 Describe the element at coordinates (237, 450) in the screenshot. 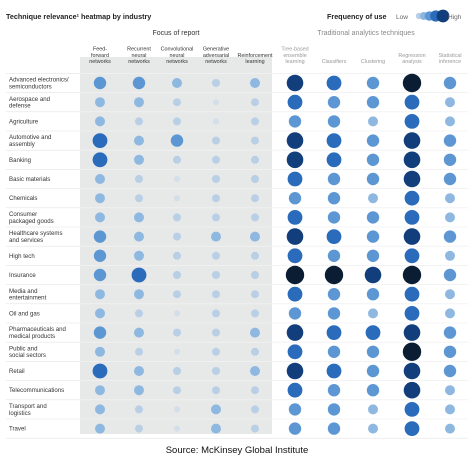

I see `source-caption: Source: McKinsey Global Institute` at that location.